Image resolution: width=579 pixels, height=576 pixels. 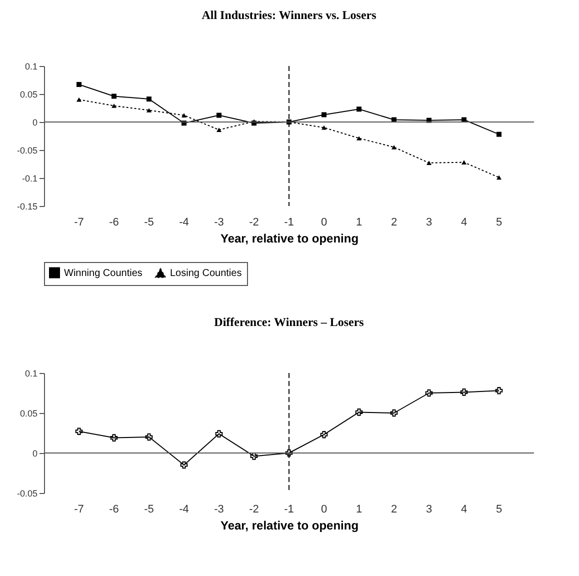 I want to click on legend-label: Losing Counties, so click(x=206, y=274).